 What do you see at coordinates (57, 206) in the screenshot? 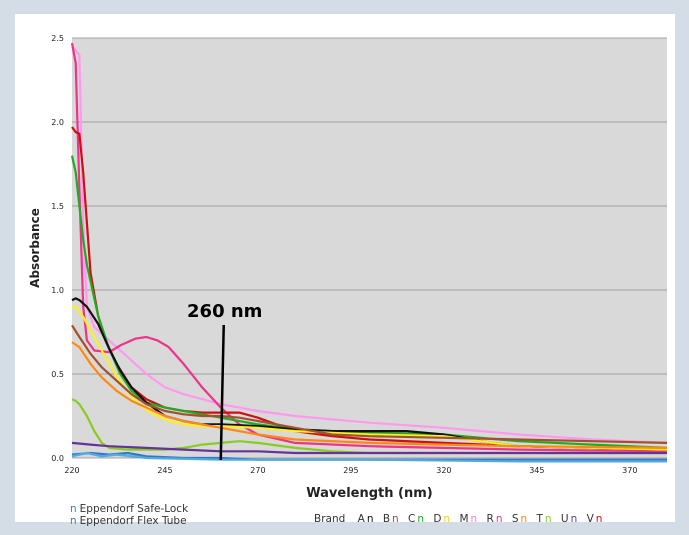
I see `y-tick-label: 1.5` at bounding box center [57, 206].